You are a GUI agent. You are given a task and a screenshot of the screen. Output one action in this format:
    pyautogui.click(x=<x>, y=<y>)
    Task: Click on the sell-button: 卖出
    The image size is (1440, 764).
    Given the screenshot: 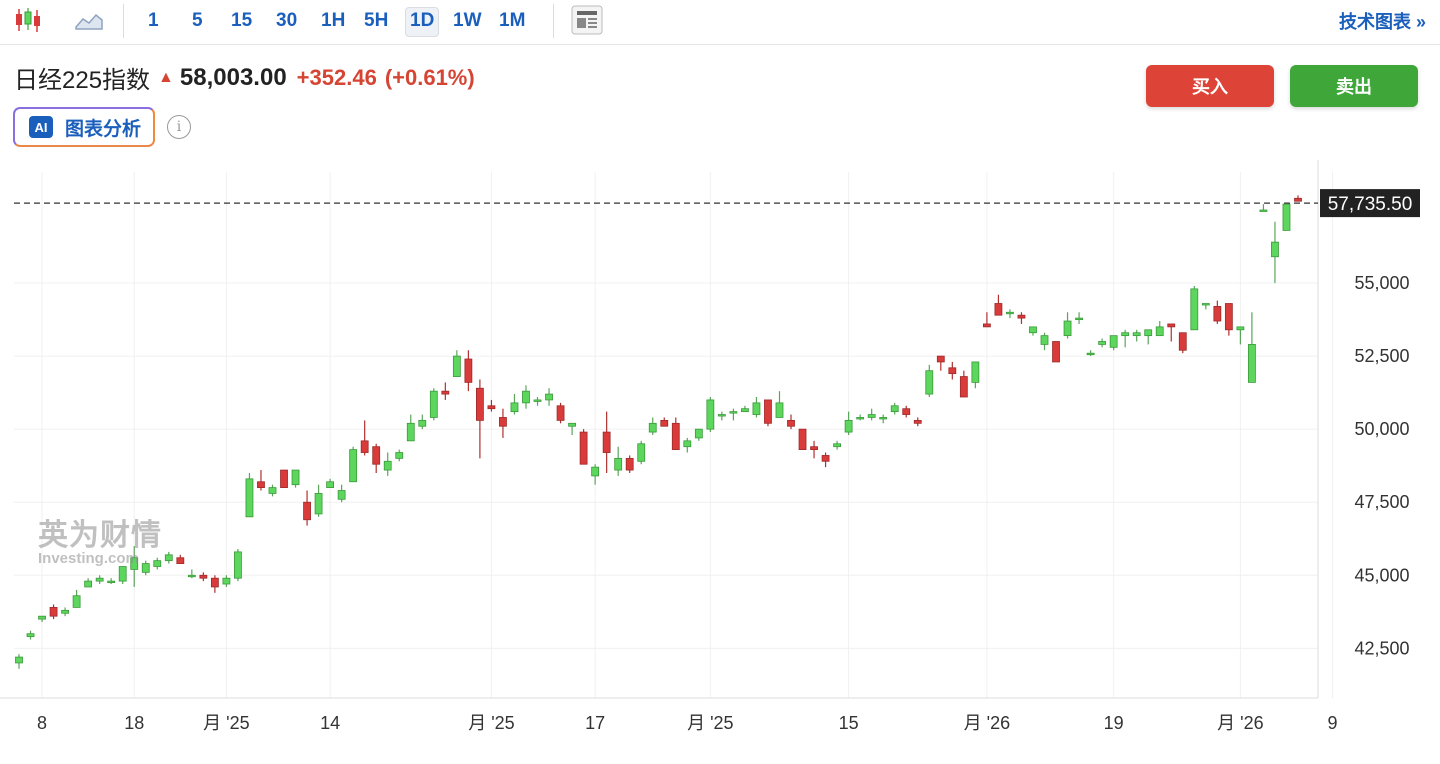 What is the action you would take?
    pyautogui.click(x=1354, y=86)
    